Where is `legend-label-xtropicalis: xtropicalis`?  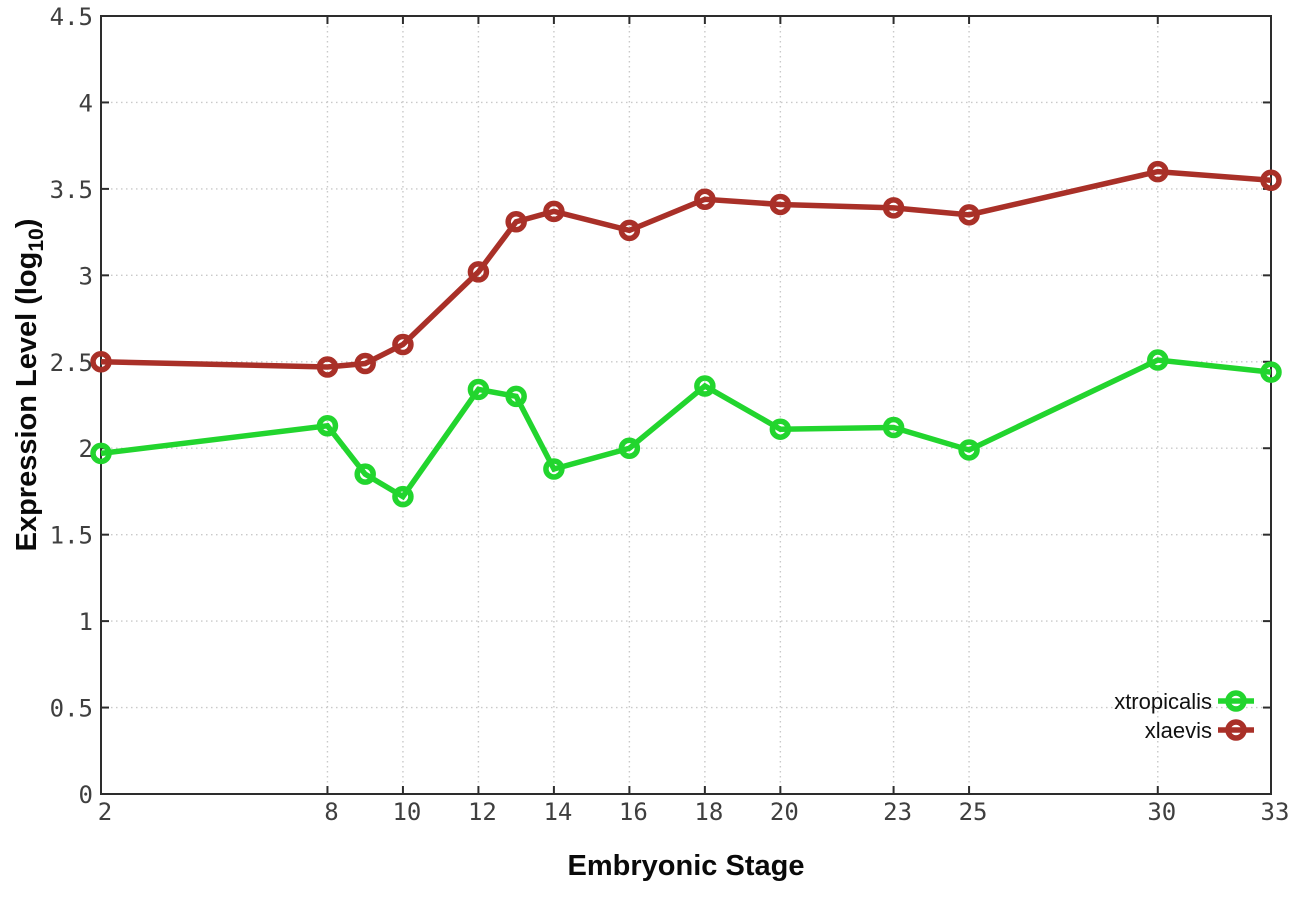
legend-label-xtropicalis: xtropicalis is located at coordinates (1163, 701).